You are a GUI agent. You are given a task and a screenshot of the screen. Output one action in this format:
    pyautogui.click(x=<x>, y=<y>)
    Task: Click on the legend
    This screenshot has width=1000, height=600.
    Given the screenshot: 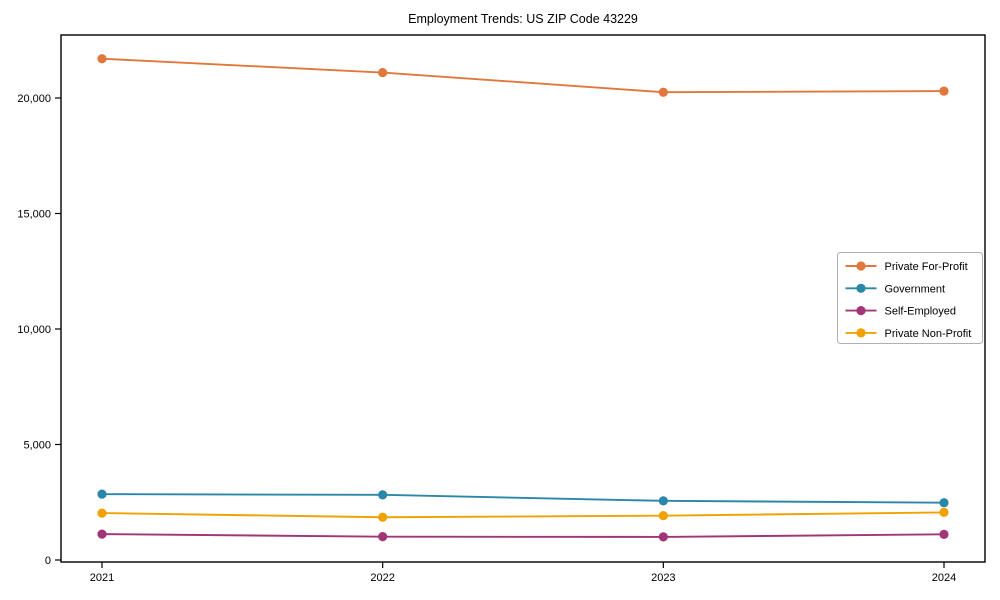 What is the action you would take?
    pyautogui.click(x=910, y=298)
    